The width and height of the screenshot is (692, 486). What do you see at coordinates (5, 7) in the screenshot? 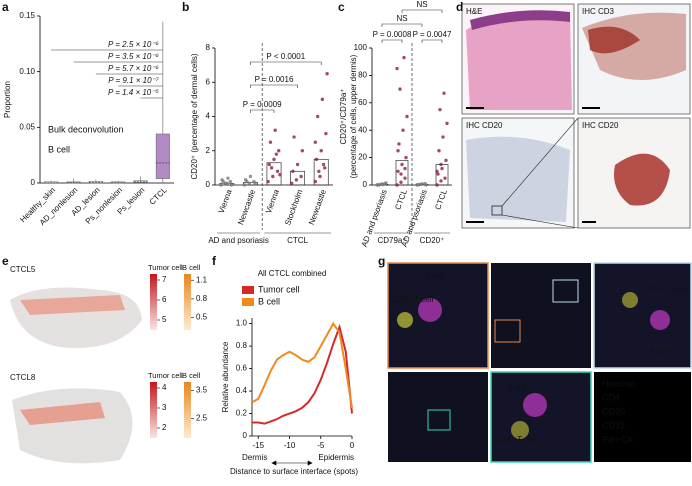
I see `panel-letter: a` at bounding box center [5, 7].